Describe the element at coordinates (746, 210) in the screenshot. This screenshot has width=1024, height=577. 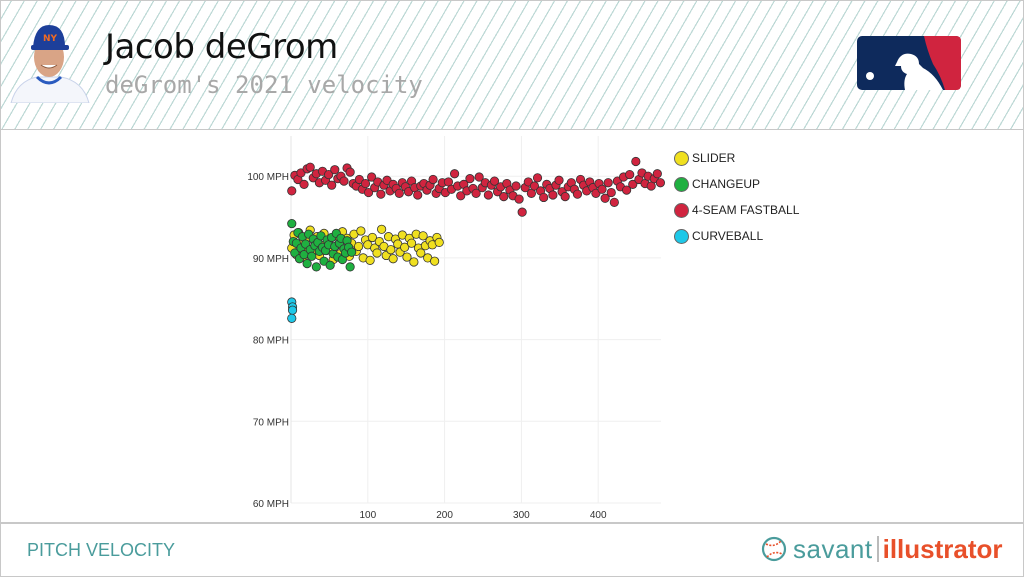
I see `legend-label: 4-SEAM FASTBALL` at that location.